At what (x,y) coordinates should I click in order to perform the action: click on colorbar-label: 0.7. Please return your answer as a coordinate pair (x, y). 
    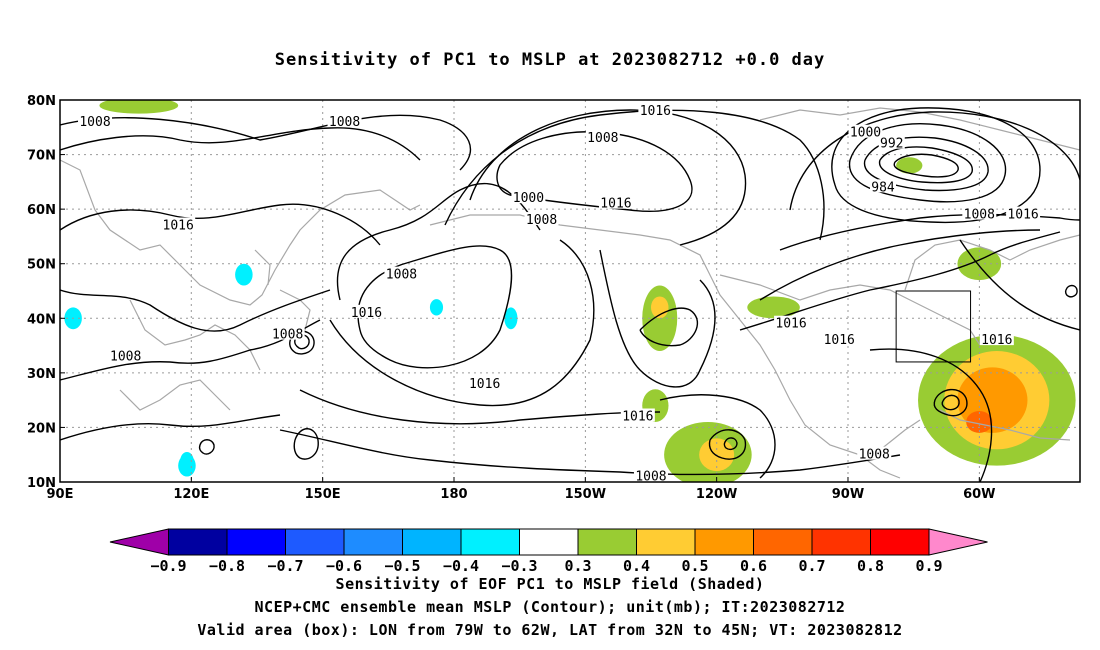
    Looking at the image, I should click on (811, 566).